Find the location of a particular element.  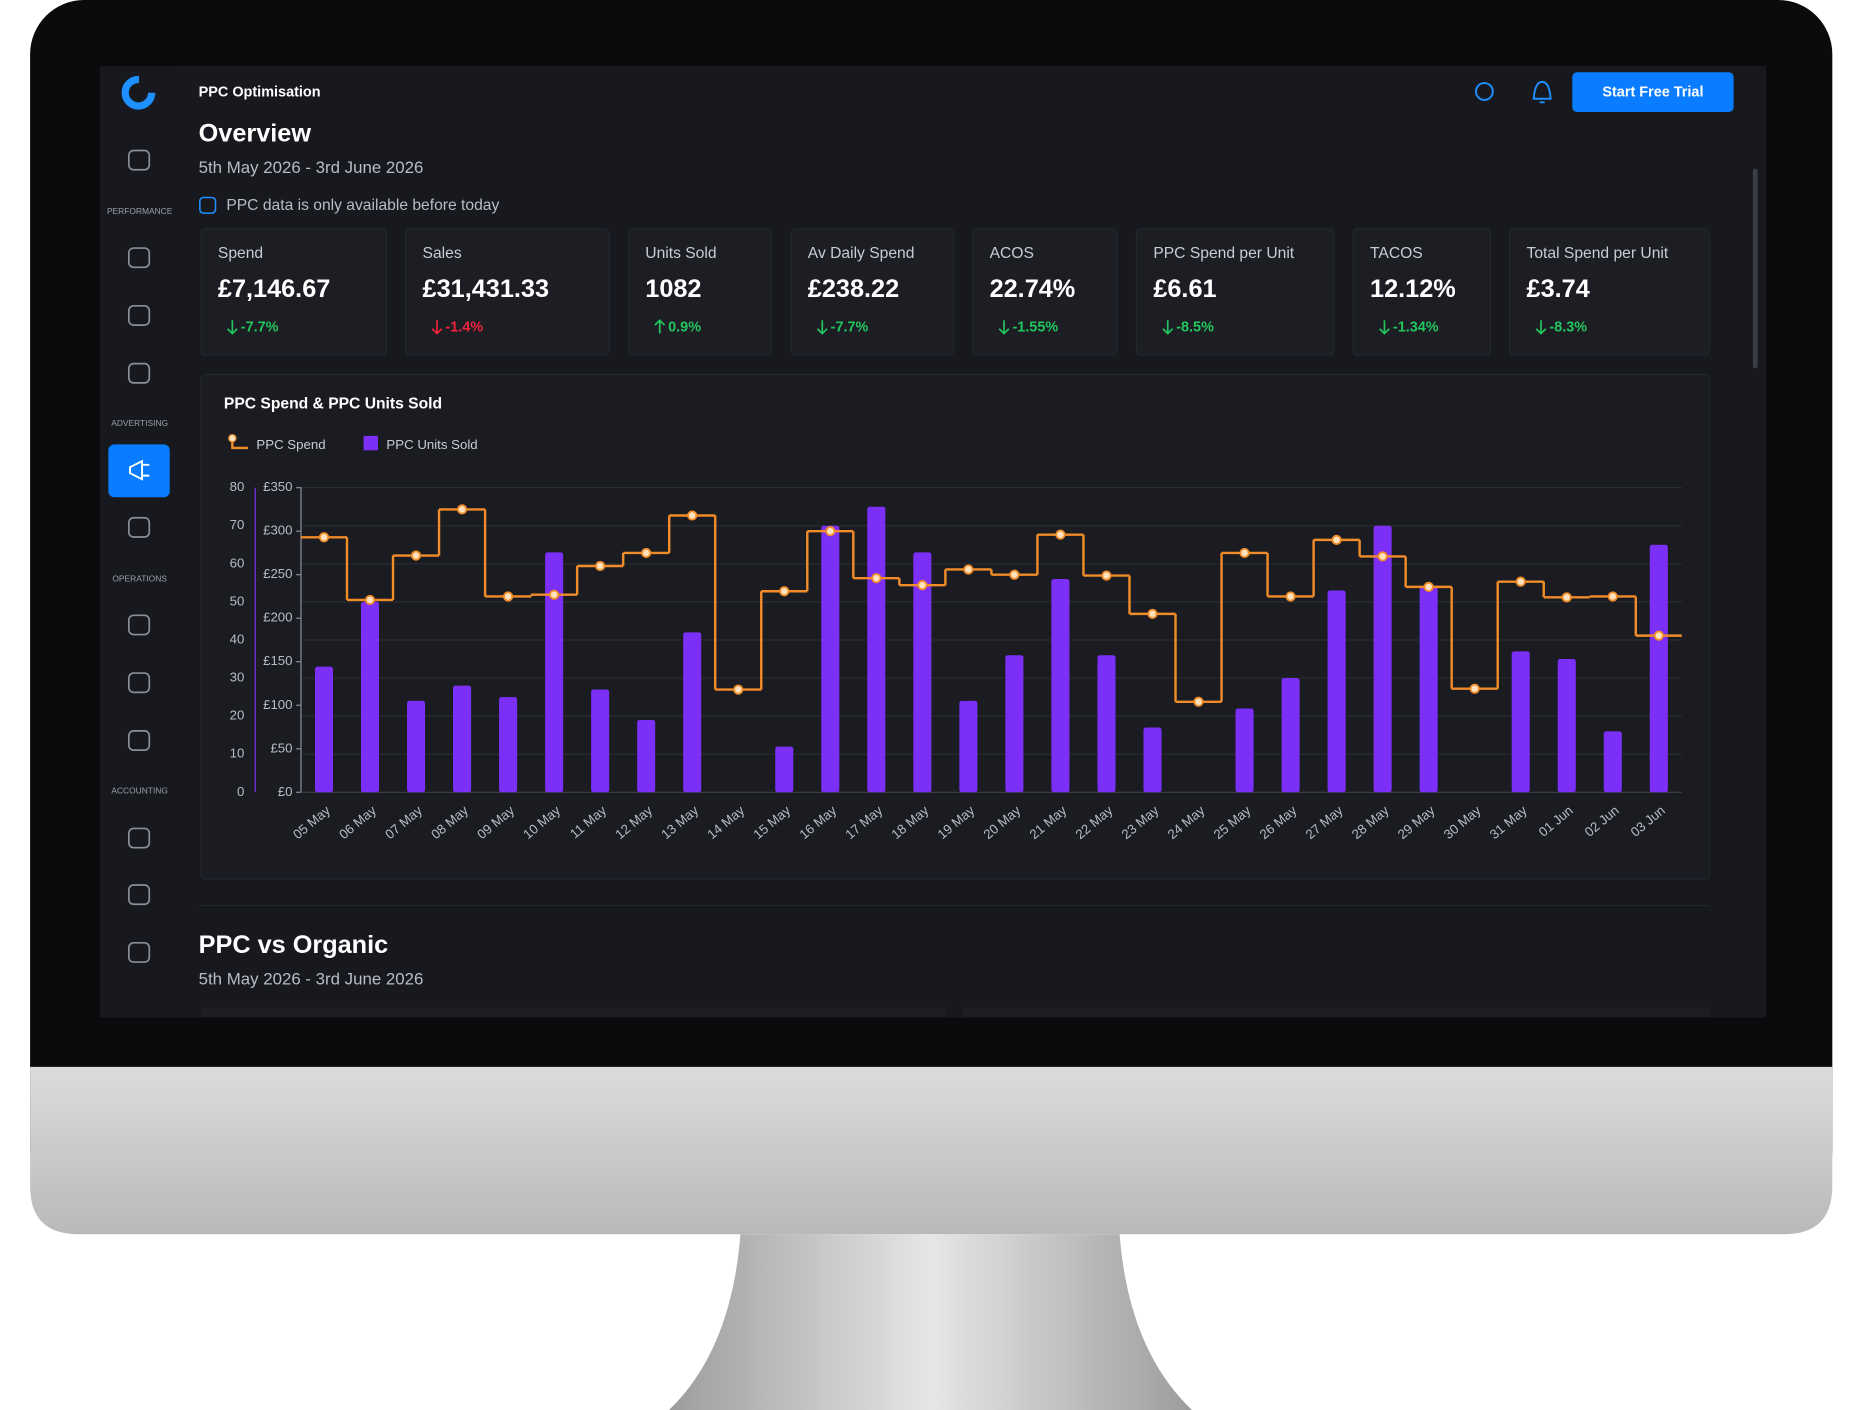

y2-tick-label: £350 is located at coordinates (277, 486).